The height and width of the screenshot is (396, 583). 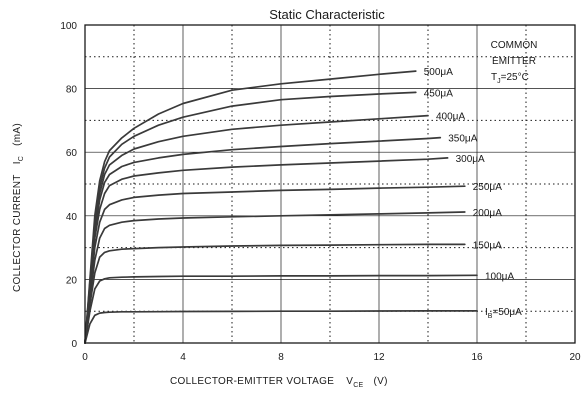 I want to click on y-tick-label: 100, so click(x=68, y=26).